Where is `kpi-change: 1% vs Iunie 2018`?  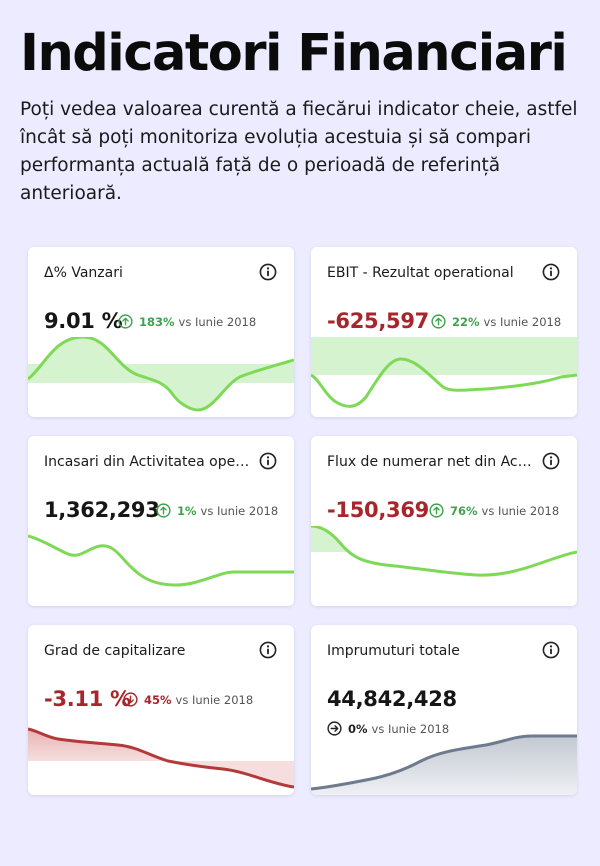 kpi-change: 1% vs Iunie 2018 is located at coordinates (217, 510).